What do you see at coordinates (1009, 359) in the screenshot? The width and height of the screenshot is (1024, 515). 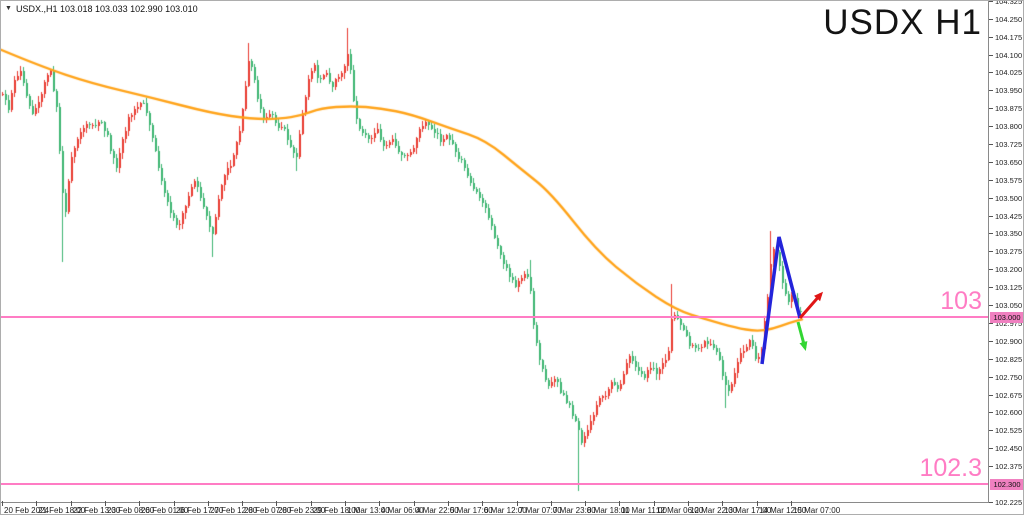 I see `price-tick-label: 102.825` at bounding box center [1009, 359].